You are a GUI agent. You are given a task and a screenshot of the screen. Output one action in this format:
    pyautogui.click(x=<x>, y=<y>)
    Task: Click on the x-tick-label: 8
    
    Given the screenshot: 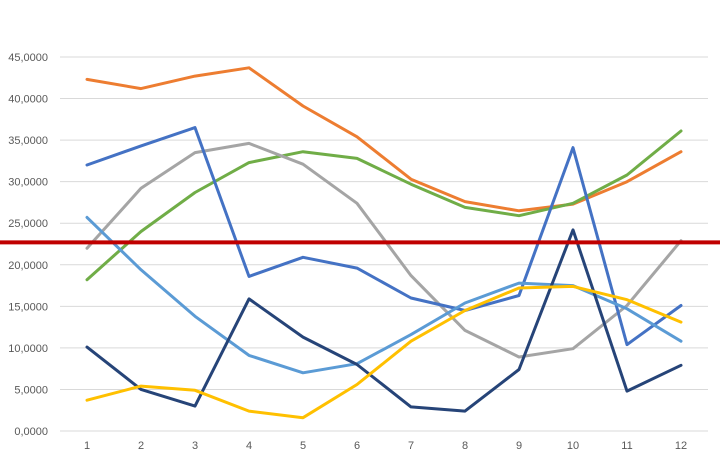 What is the action you would take?
    pyautogui.click(x=465, y=446)
    